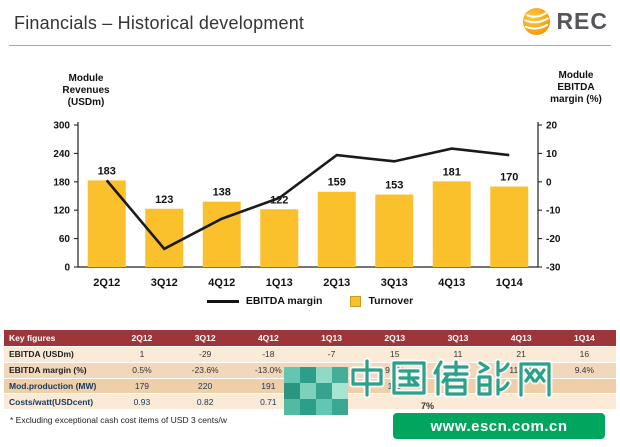 The width and height of the screenshot is (620, 447). Describe the element at coordinates (57, 338) in the screenshot. I see `table-header-cell: Key figures` at that location.